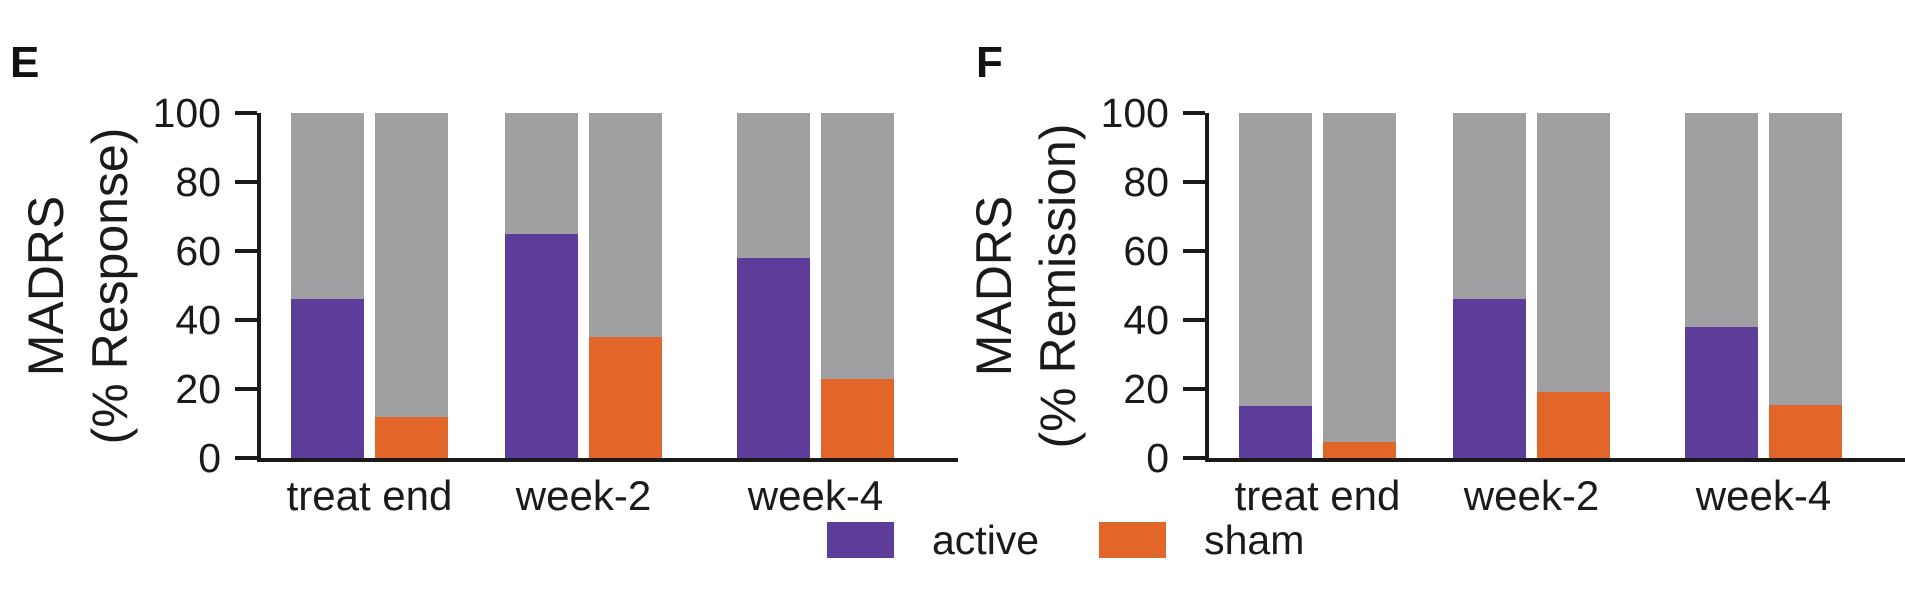 The height and width of the screenshot is (601, 1905). I want to click on legend-swatch-sham, so click(1133, 540).